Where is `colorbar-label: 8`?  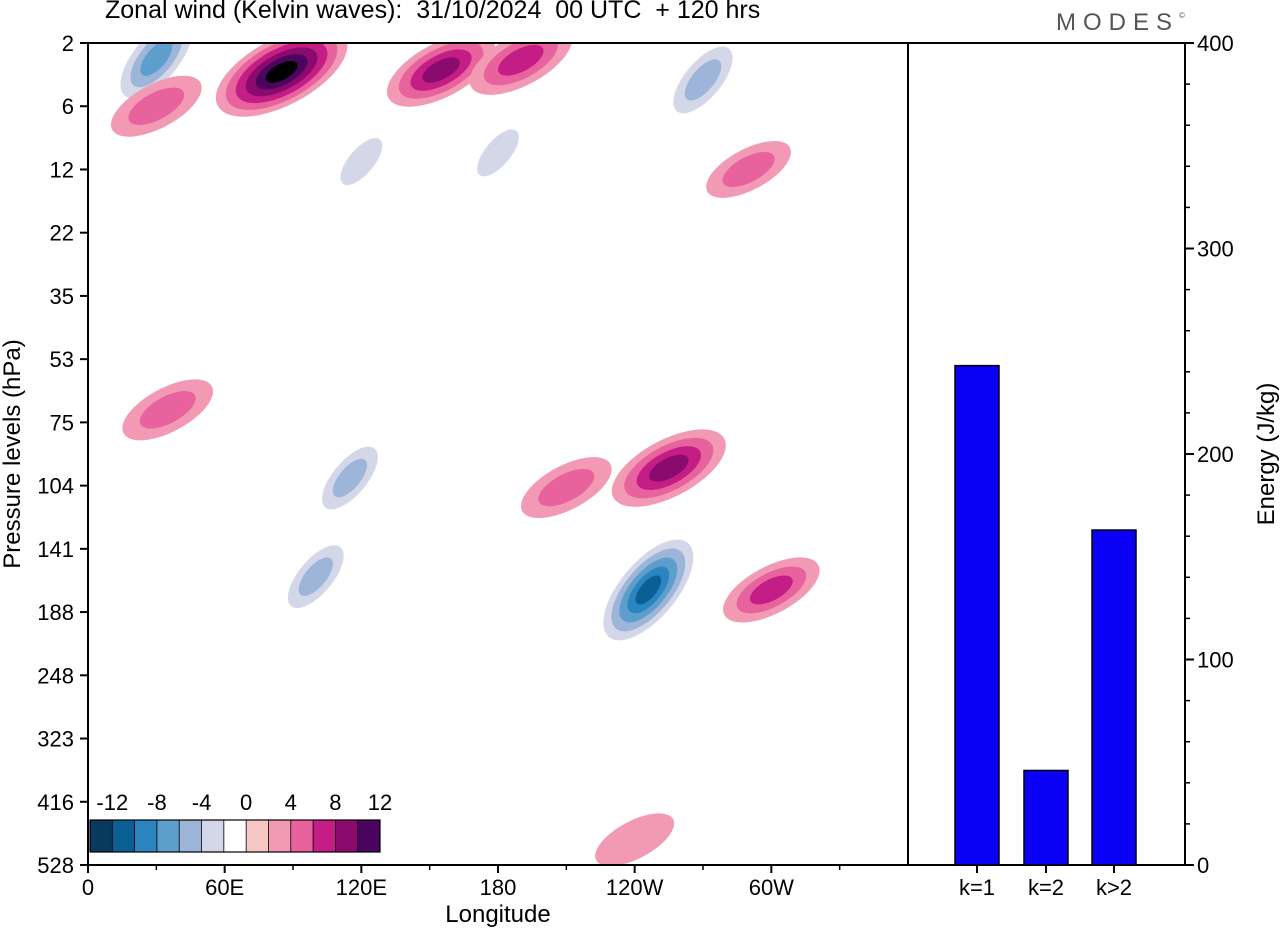 colorbar-label: 8 is located at coordinates (335, 802).